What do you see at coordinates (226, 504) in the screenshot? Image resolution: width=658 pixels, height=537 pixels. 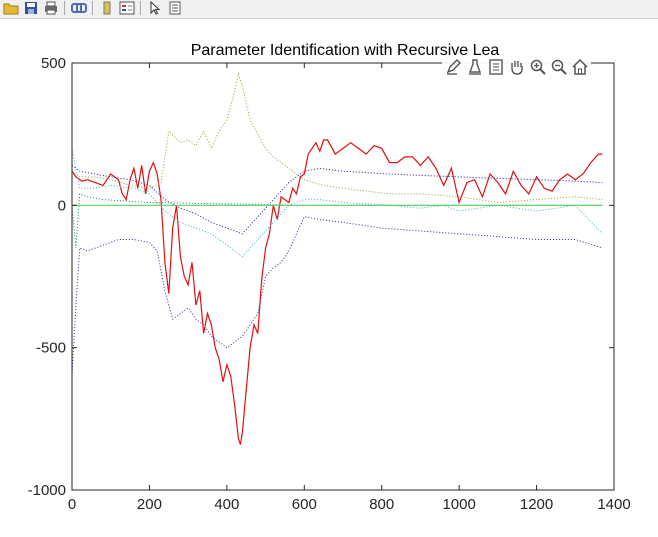 I see `x-tick-label: 400` at bounding box center [226, 504].